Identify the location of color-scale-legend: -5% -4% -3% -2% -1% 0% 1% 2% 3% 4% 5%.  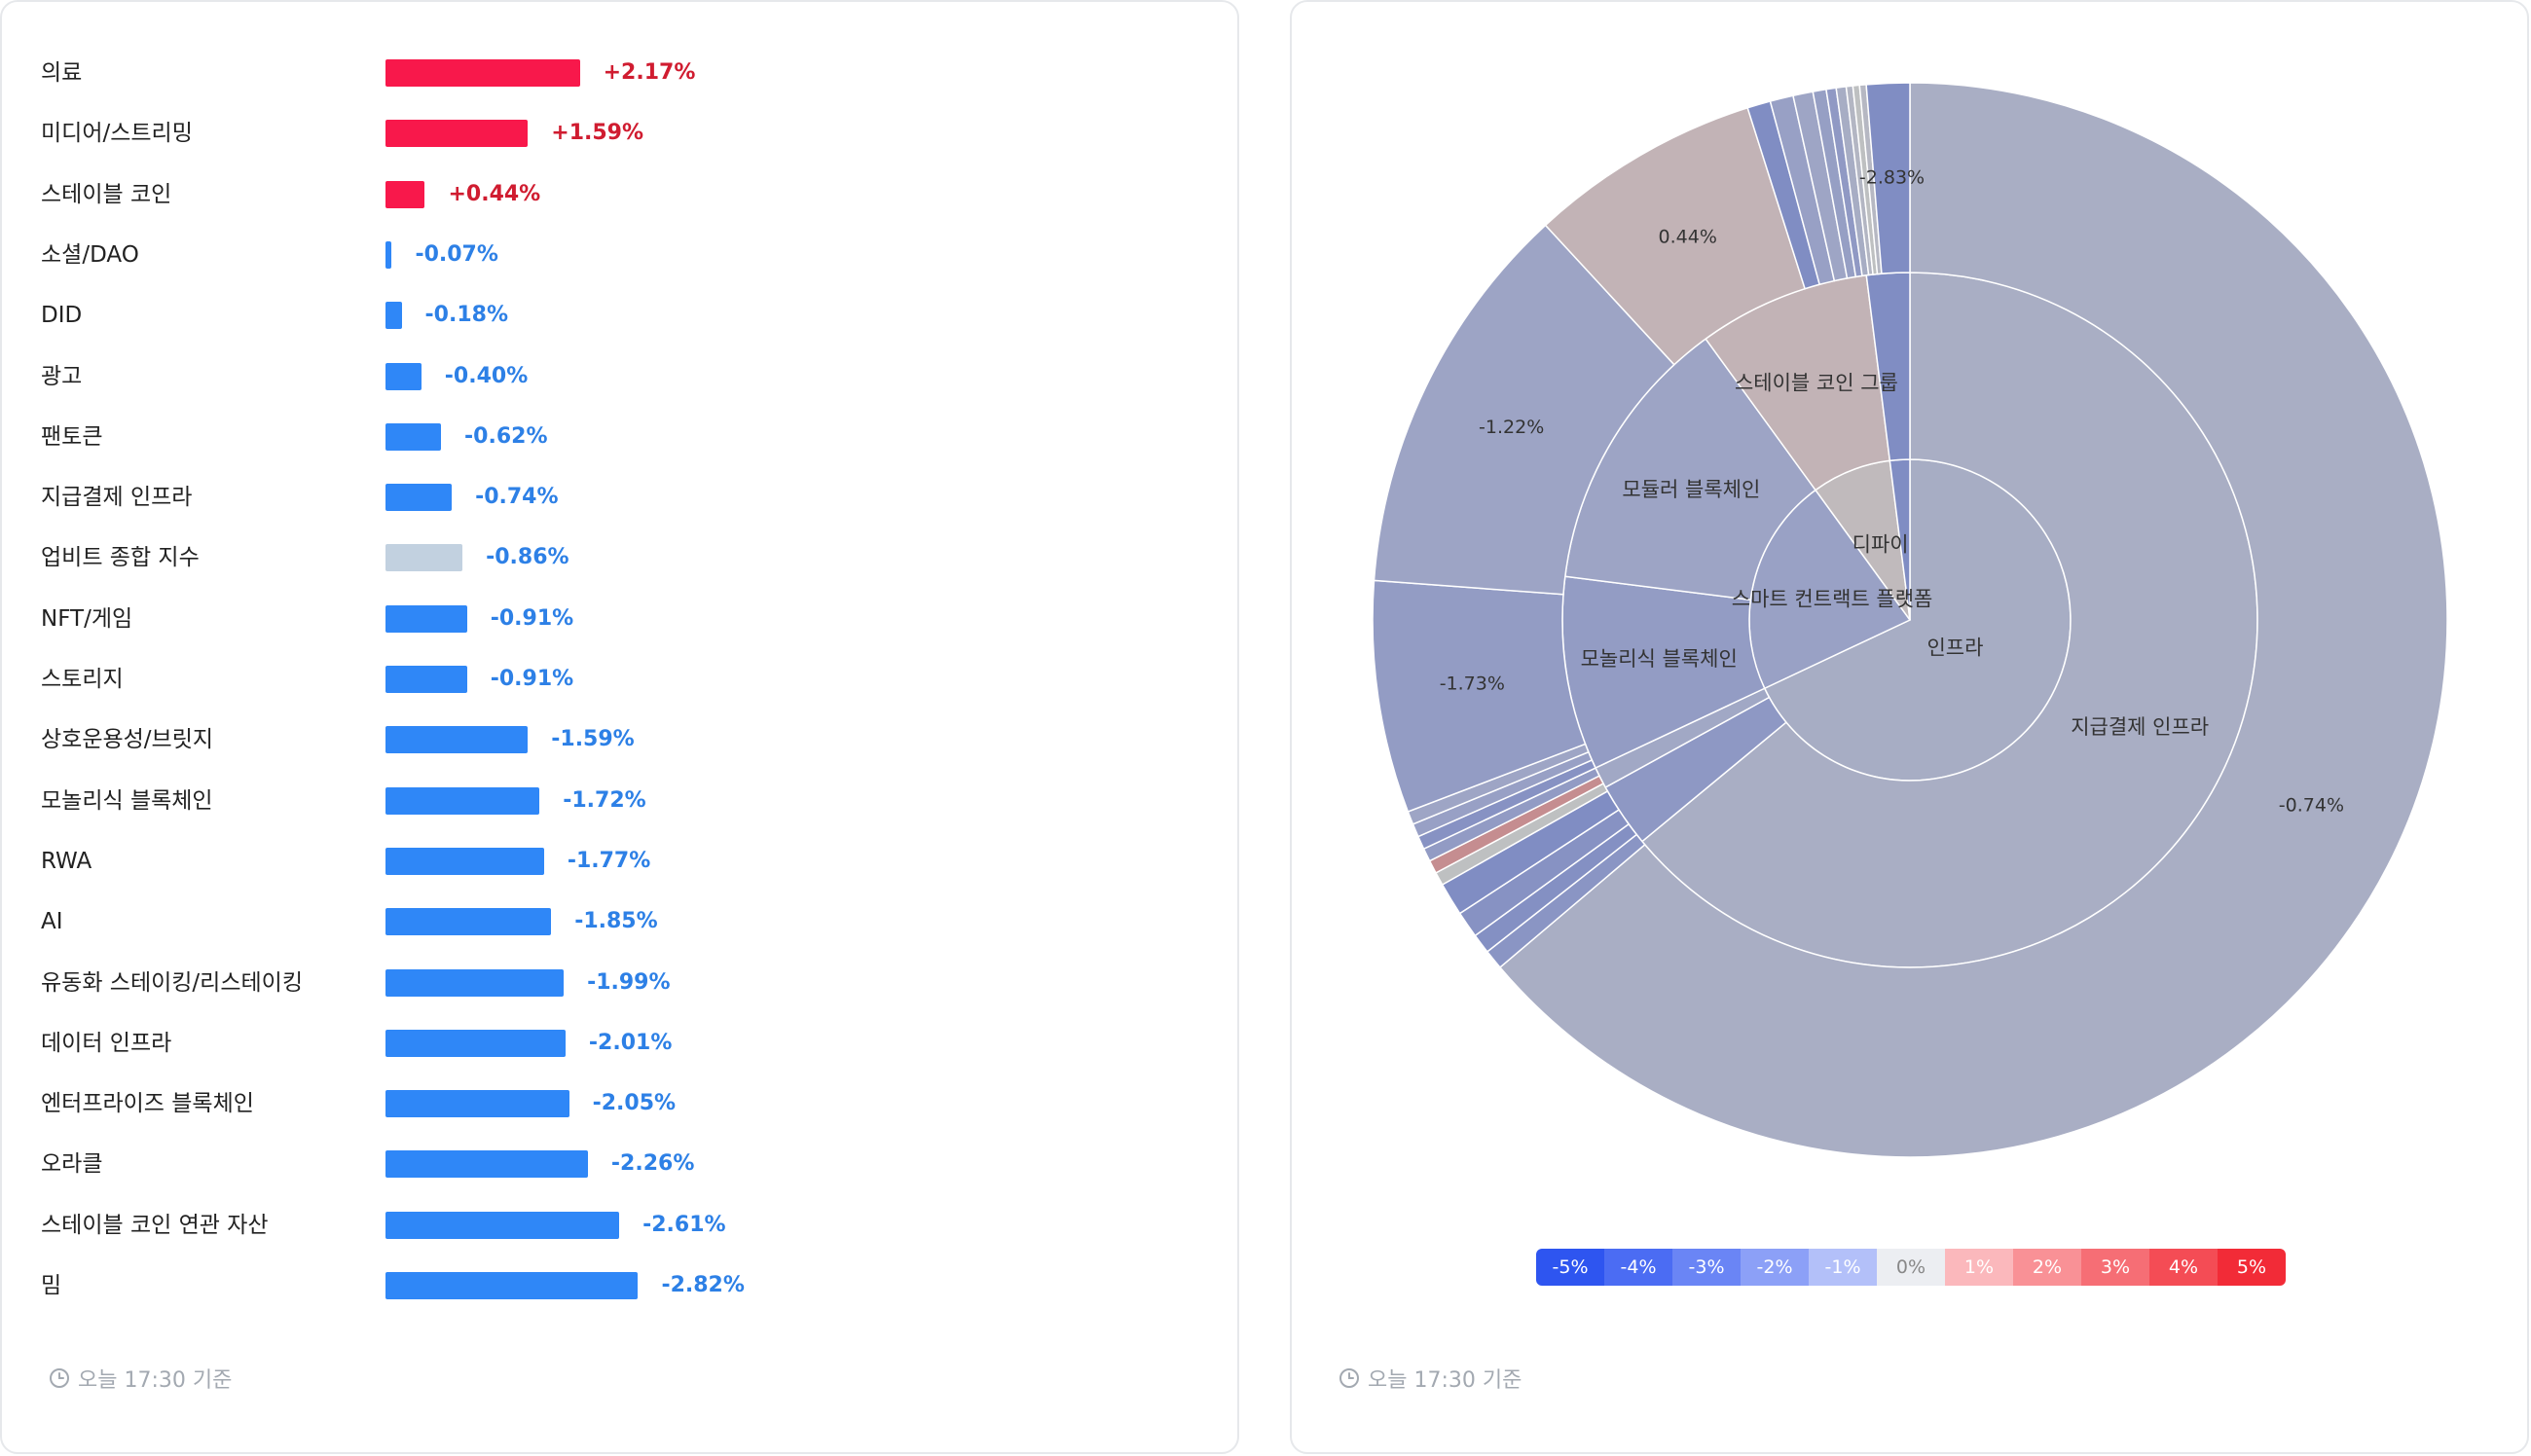
(1911, 1267).